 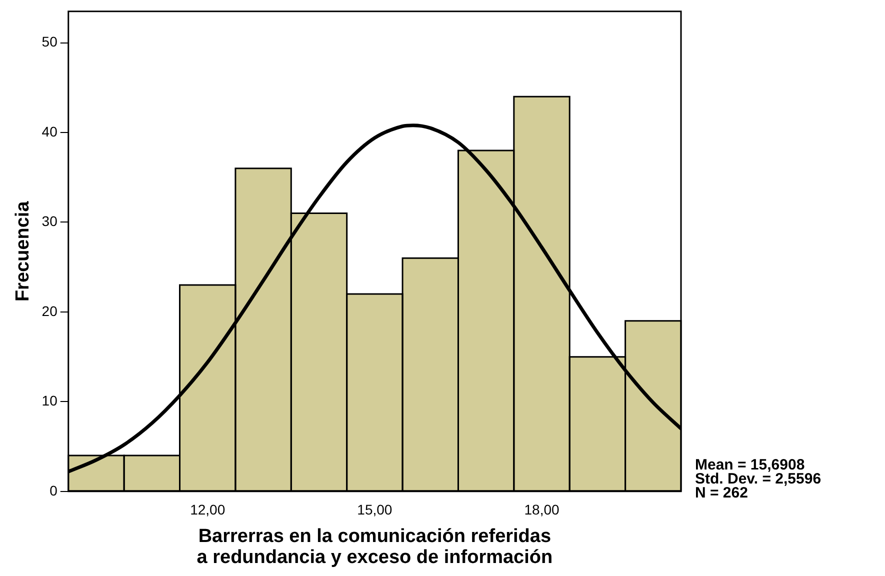 I want to click on x-tick-label: 12,00, so click(x=208, y=510).